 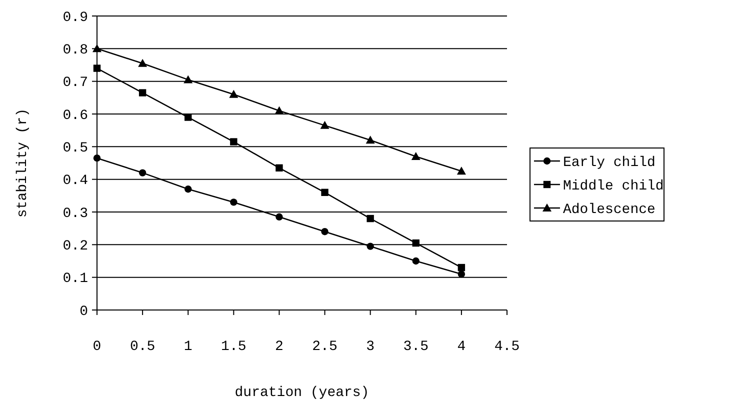 What do you see at coordinates (97, 347) in the screenshot?
I see `x-tick-label: 0` at bounding box center [97, 347].